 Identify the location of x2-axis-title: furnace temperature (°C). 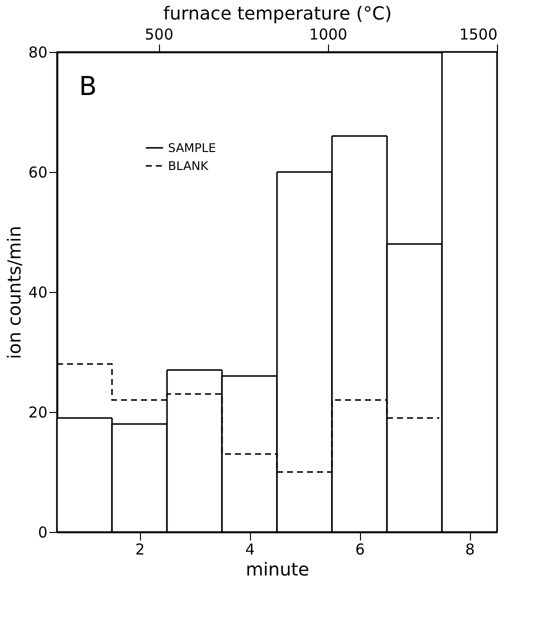
(277, 14).